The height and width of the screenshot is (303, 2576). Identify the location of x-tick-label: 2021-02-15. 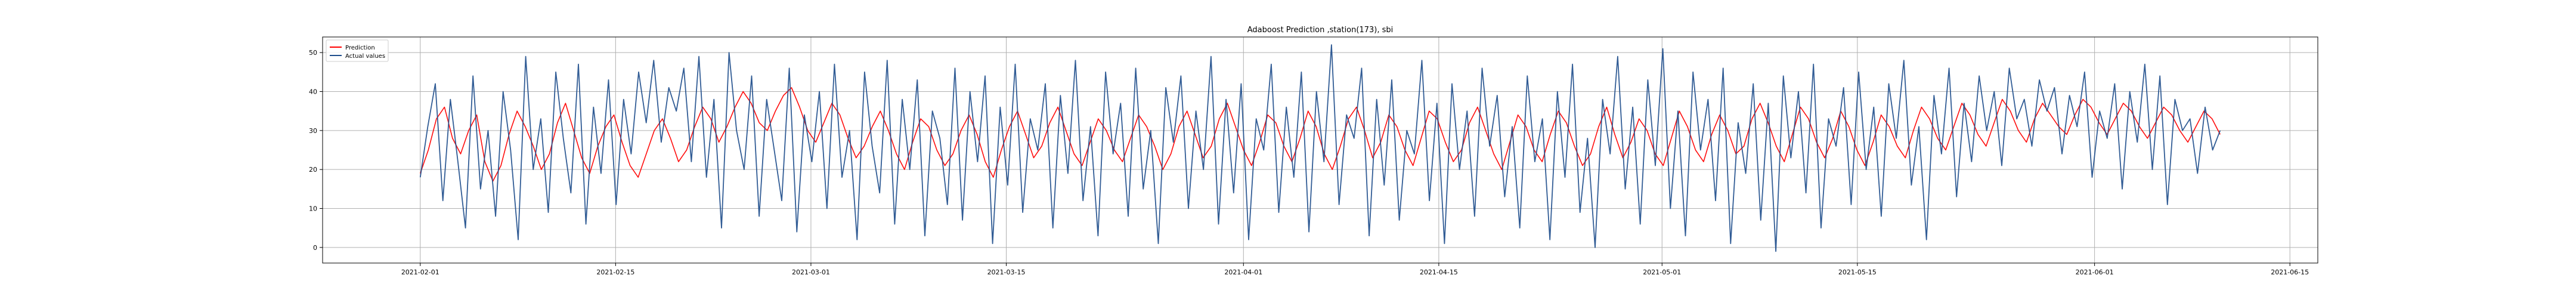
(615, 272).